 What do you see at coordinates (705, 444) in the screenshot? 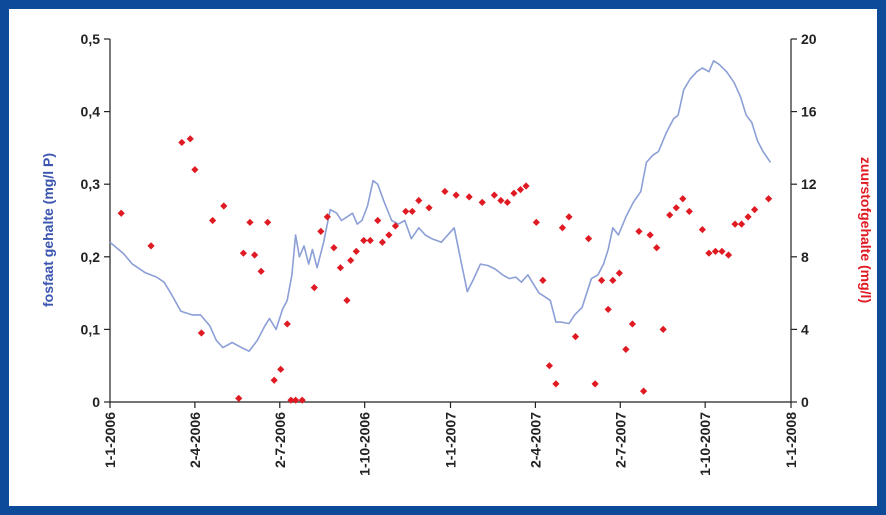
I see `x-tick-label: 1-10-2007` at bounding box center [705, 444].